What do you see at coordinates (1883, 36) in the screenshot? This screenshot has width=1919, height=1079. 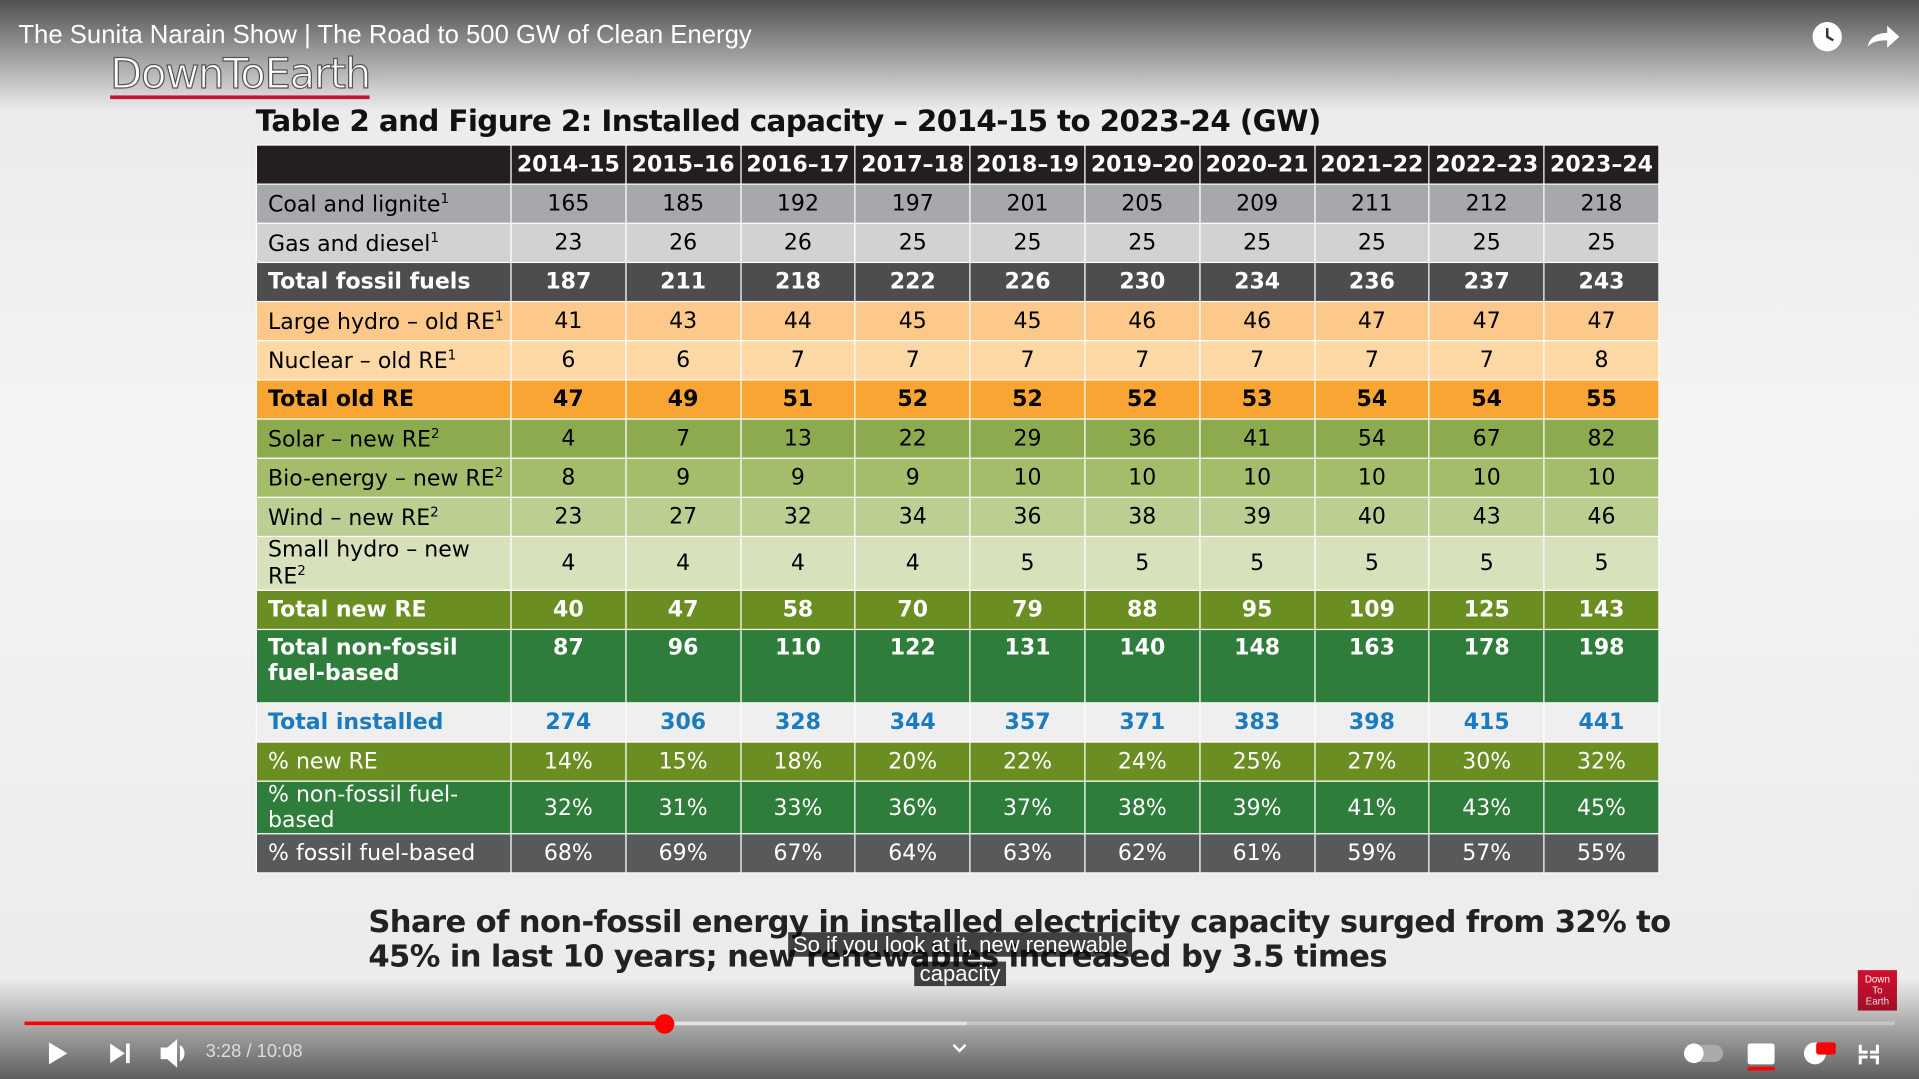 I see `share` at bounding box center [1883, 36].